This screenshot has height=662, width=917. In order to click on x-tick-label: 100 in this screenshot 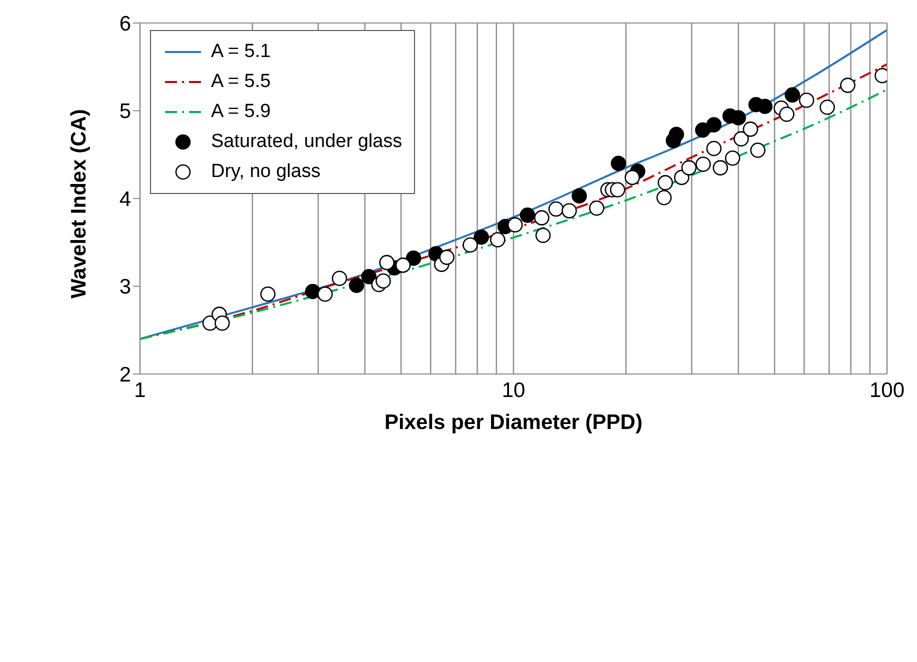, I will do `click(887, 390)`.